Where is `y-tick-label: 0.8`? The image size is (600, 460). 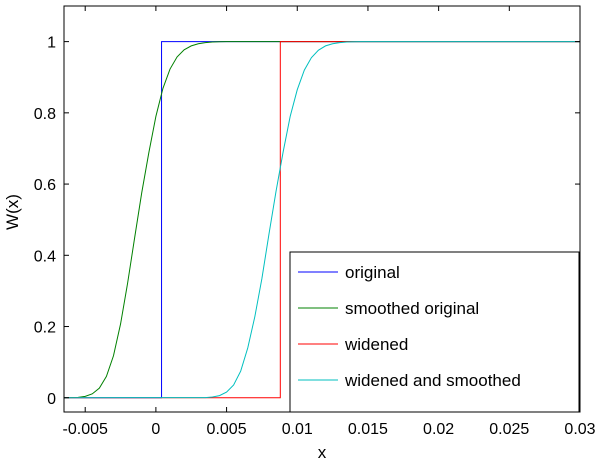
y-tick-label: 0.8 is located at coordinates (45, 114).